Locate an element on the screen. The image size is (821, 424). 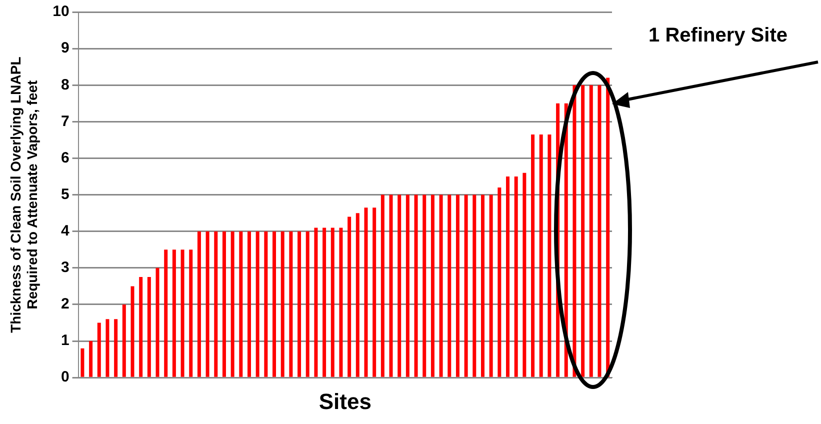
y-tick-label: 8 is located at coordinates (65, 85).